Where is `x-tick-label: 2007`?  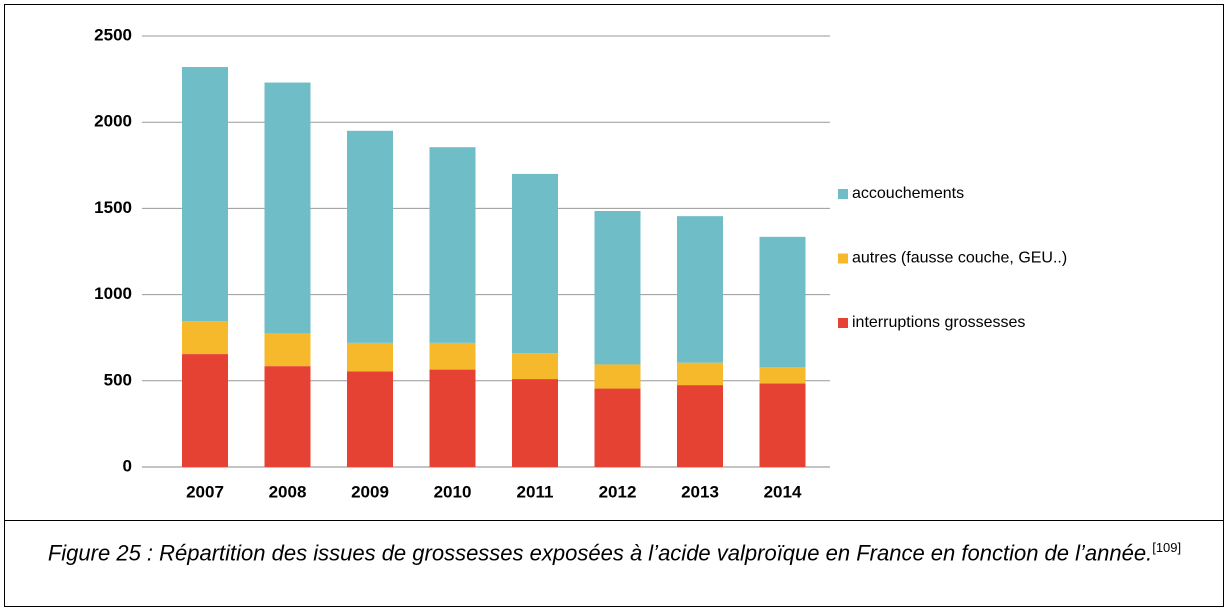 x-tick-label: 2007 is located at coordinates (205, 491).